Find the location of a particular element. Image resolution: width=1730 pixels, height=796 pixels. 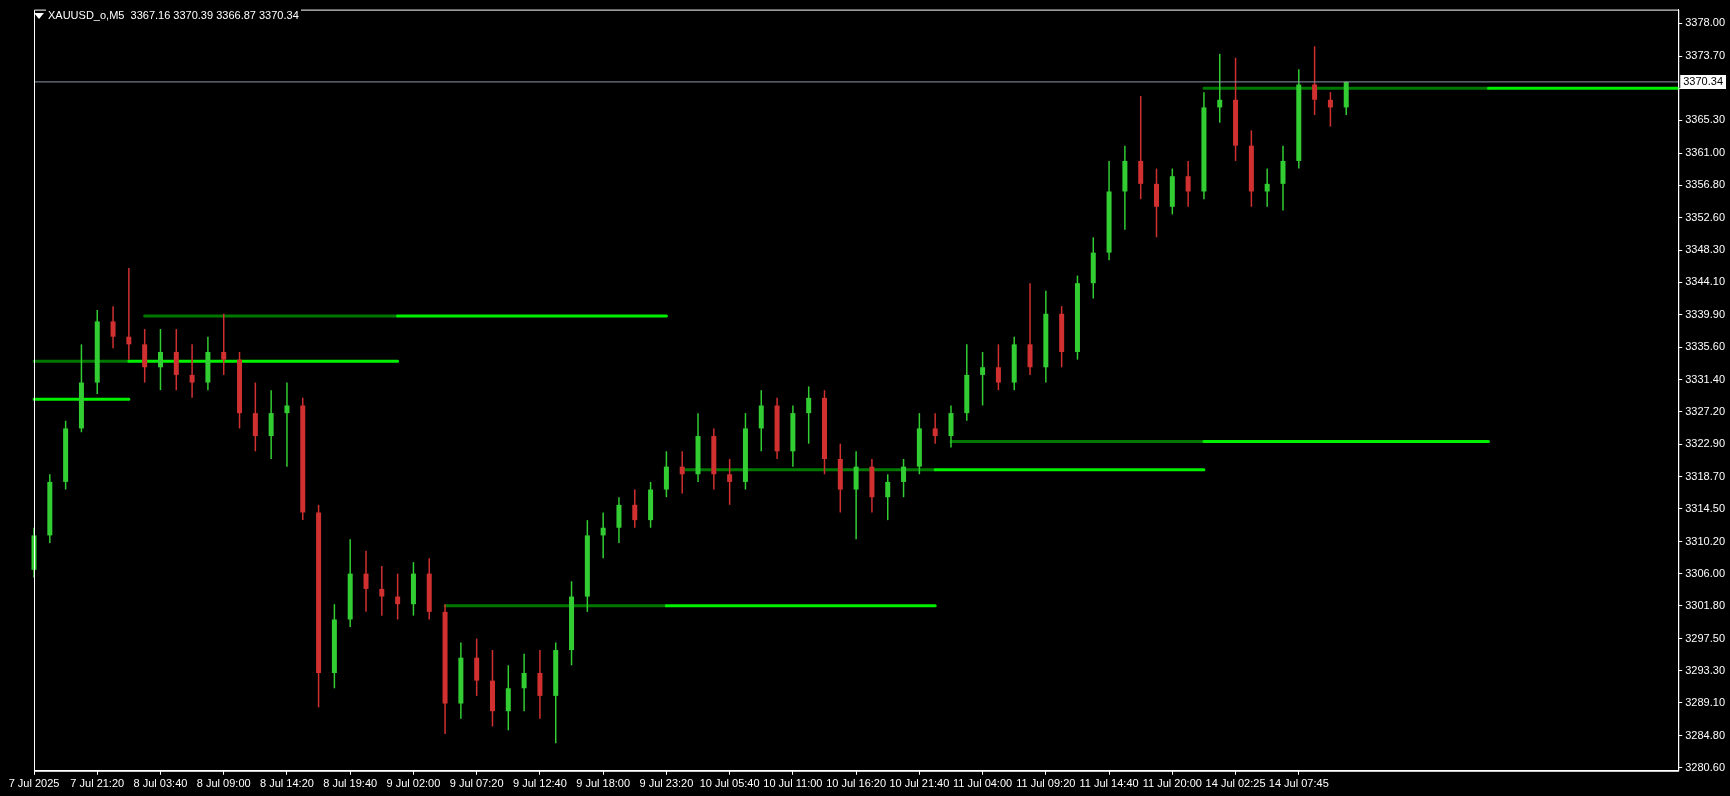

x-tick-label: 7 Jul 21:20 is located at coordinates (97, 783).